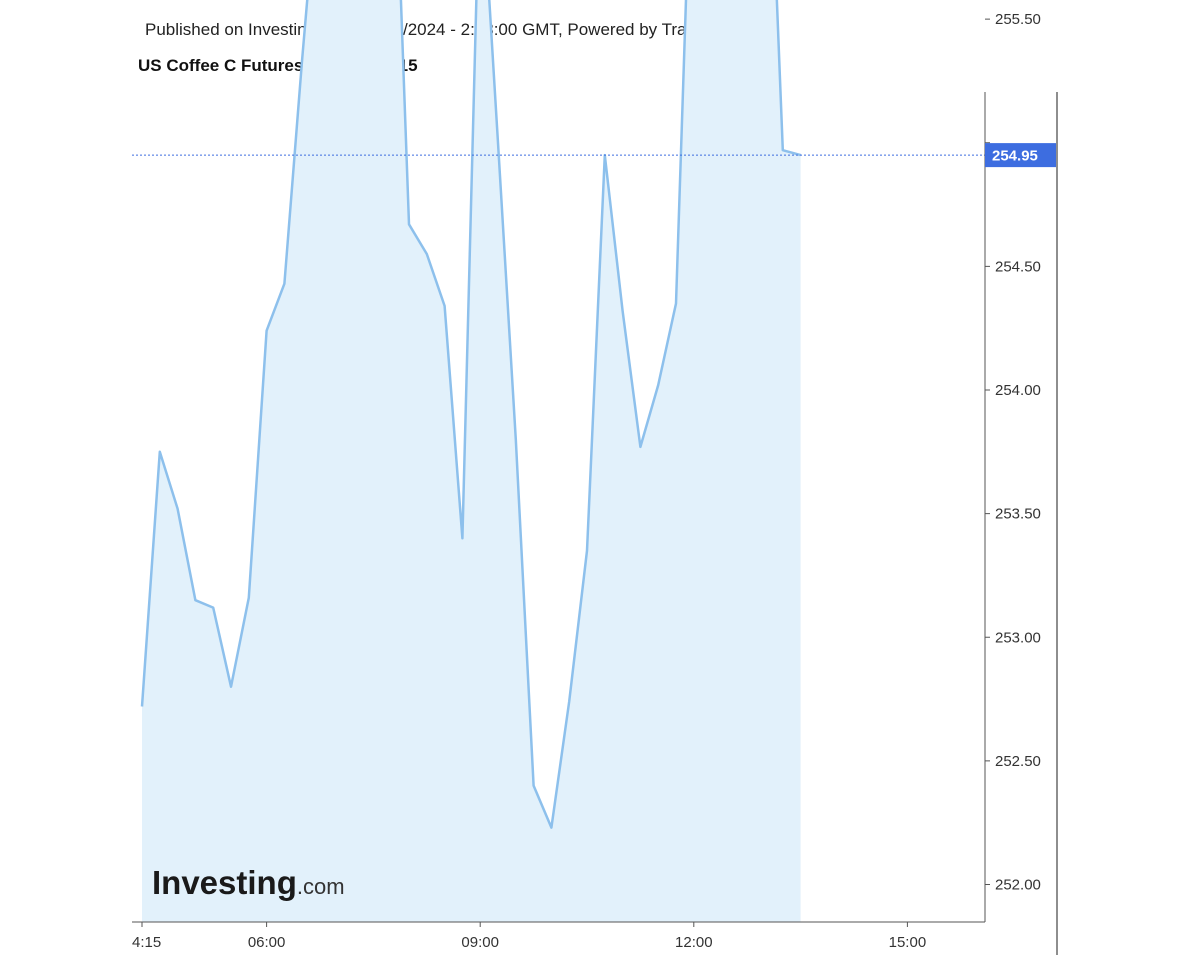  I want to click on x-tick-label: 15:00, so click(908, 942).